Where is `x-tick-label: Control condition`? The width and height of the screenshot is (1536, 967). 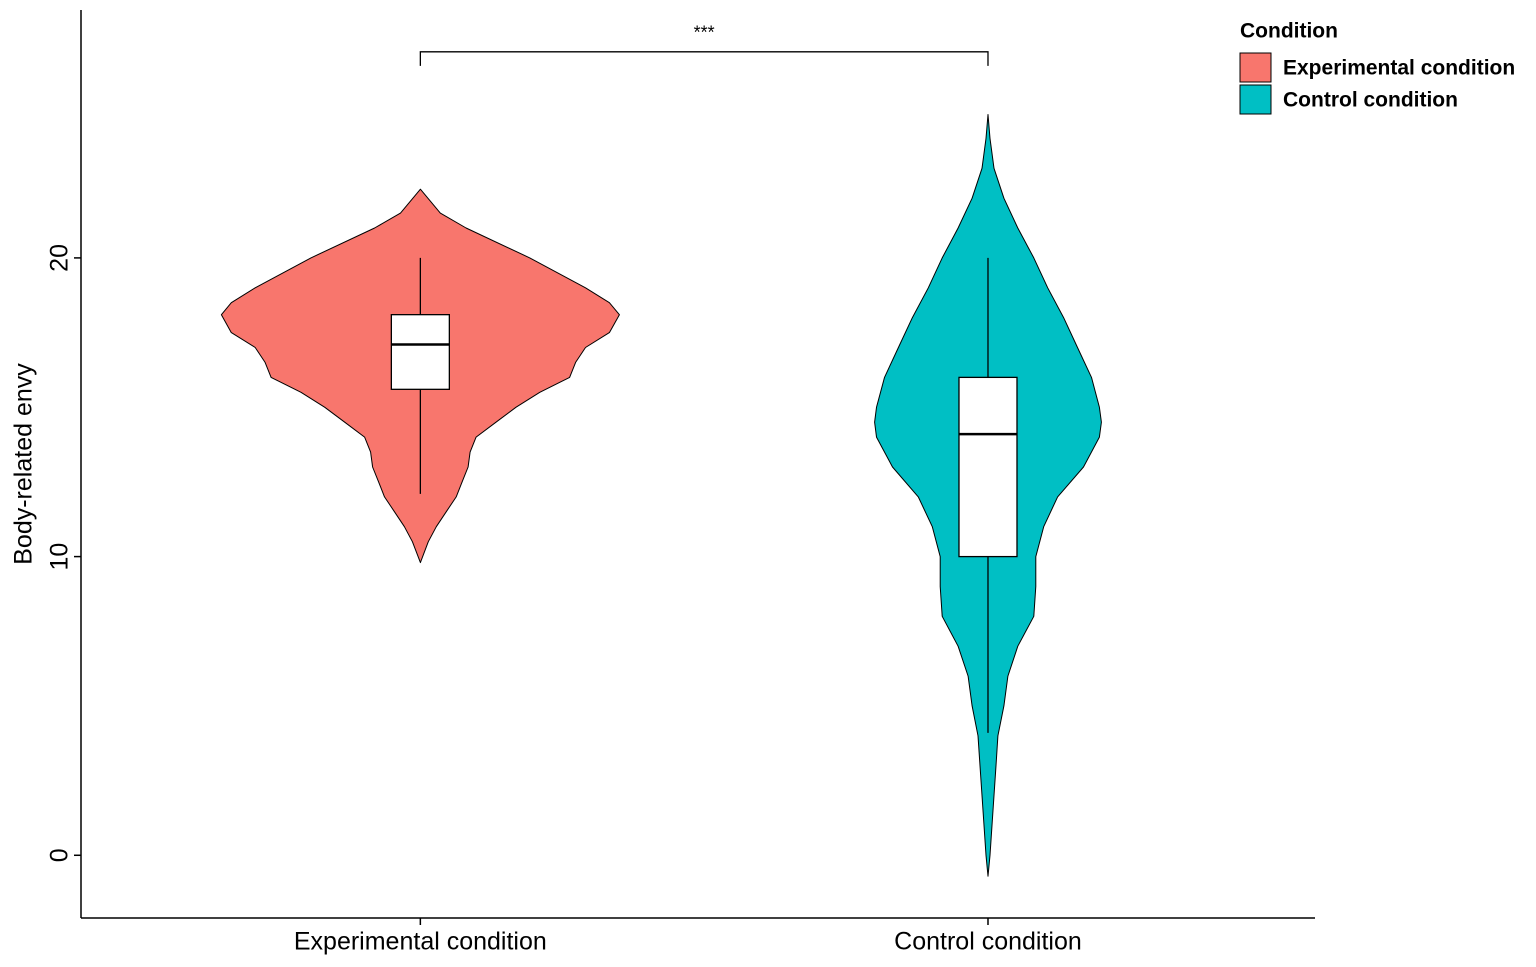
x-tick-label: Control condition is located at coordinates (988, 942).